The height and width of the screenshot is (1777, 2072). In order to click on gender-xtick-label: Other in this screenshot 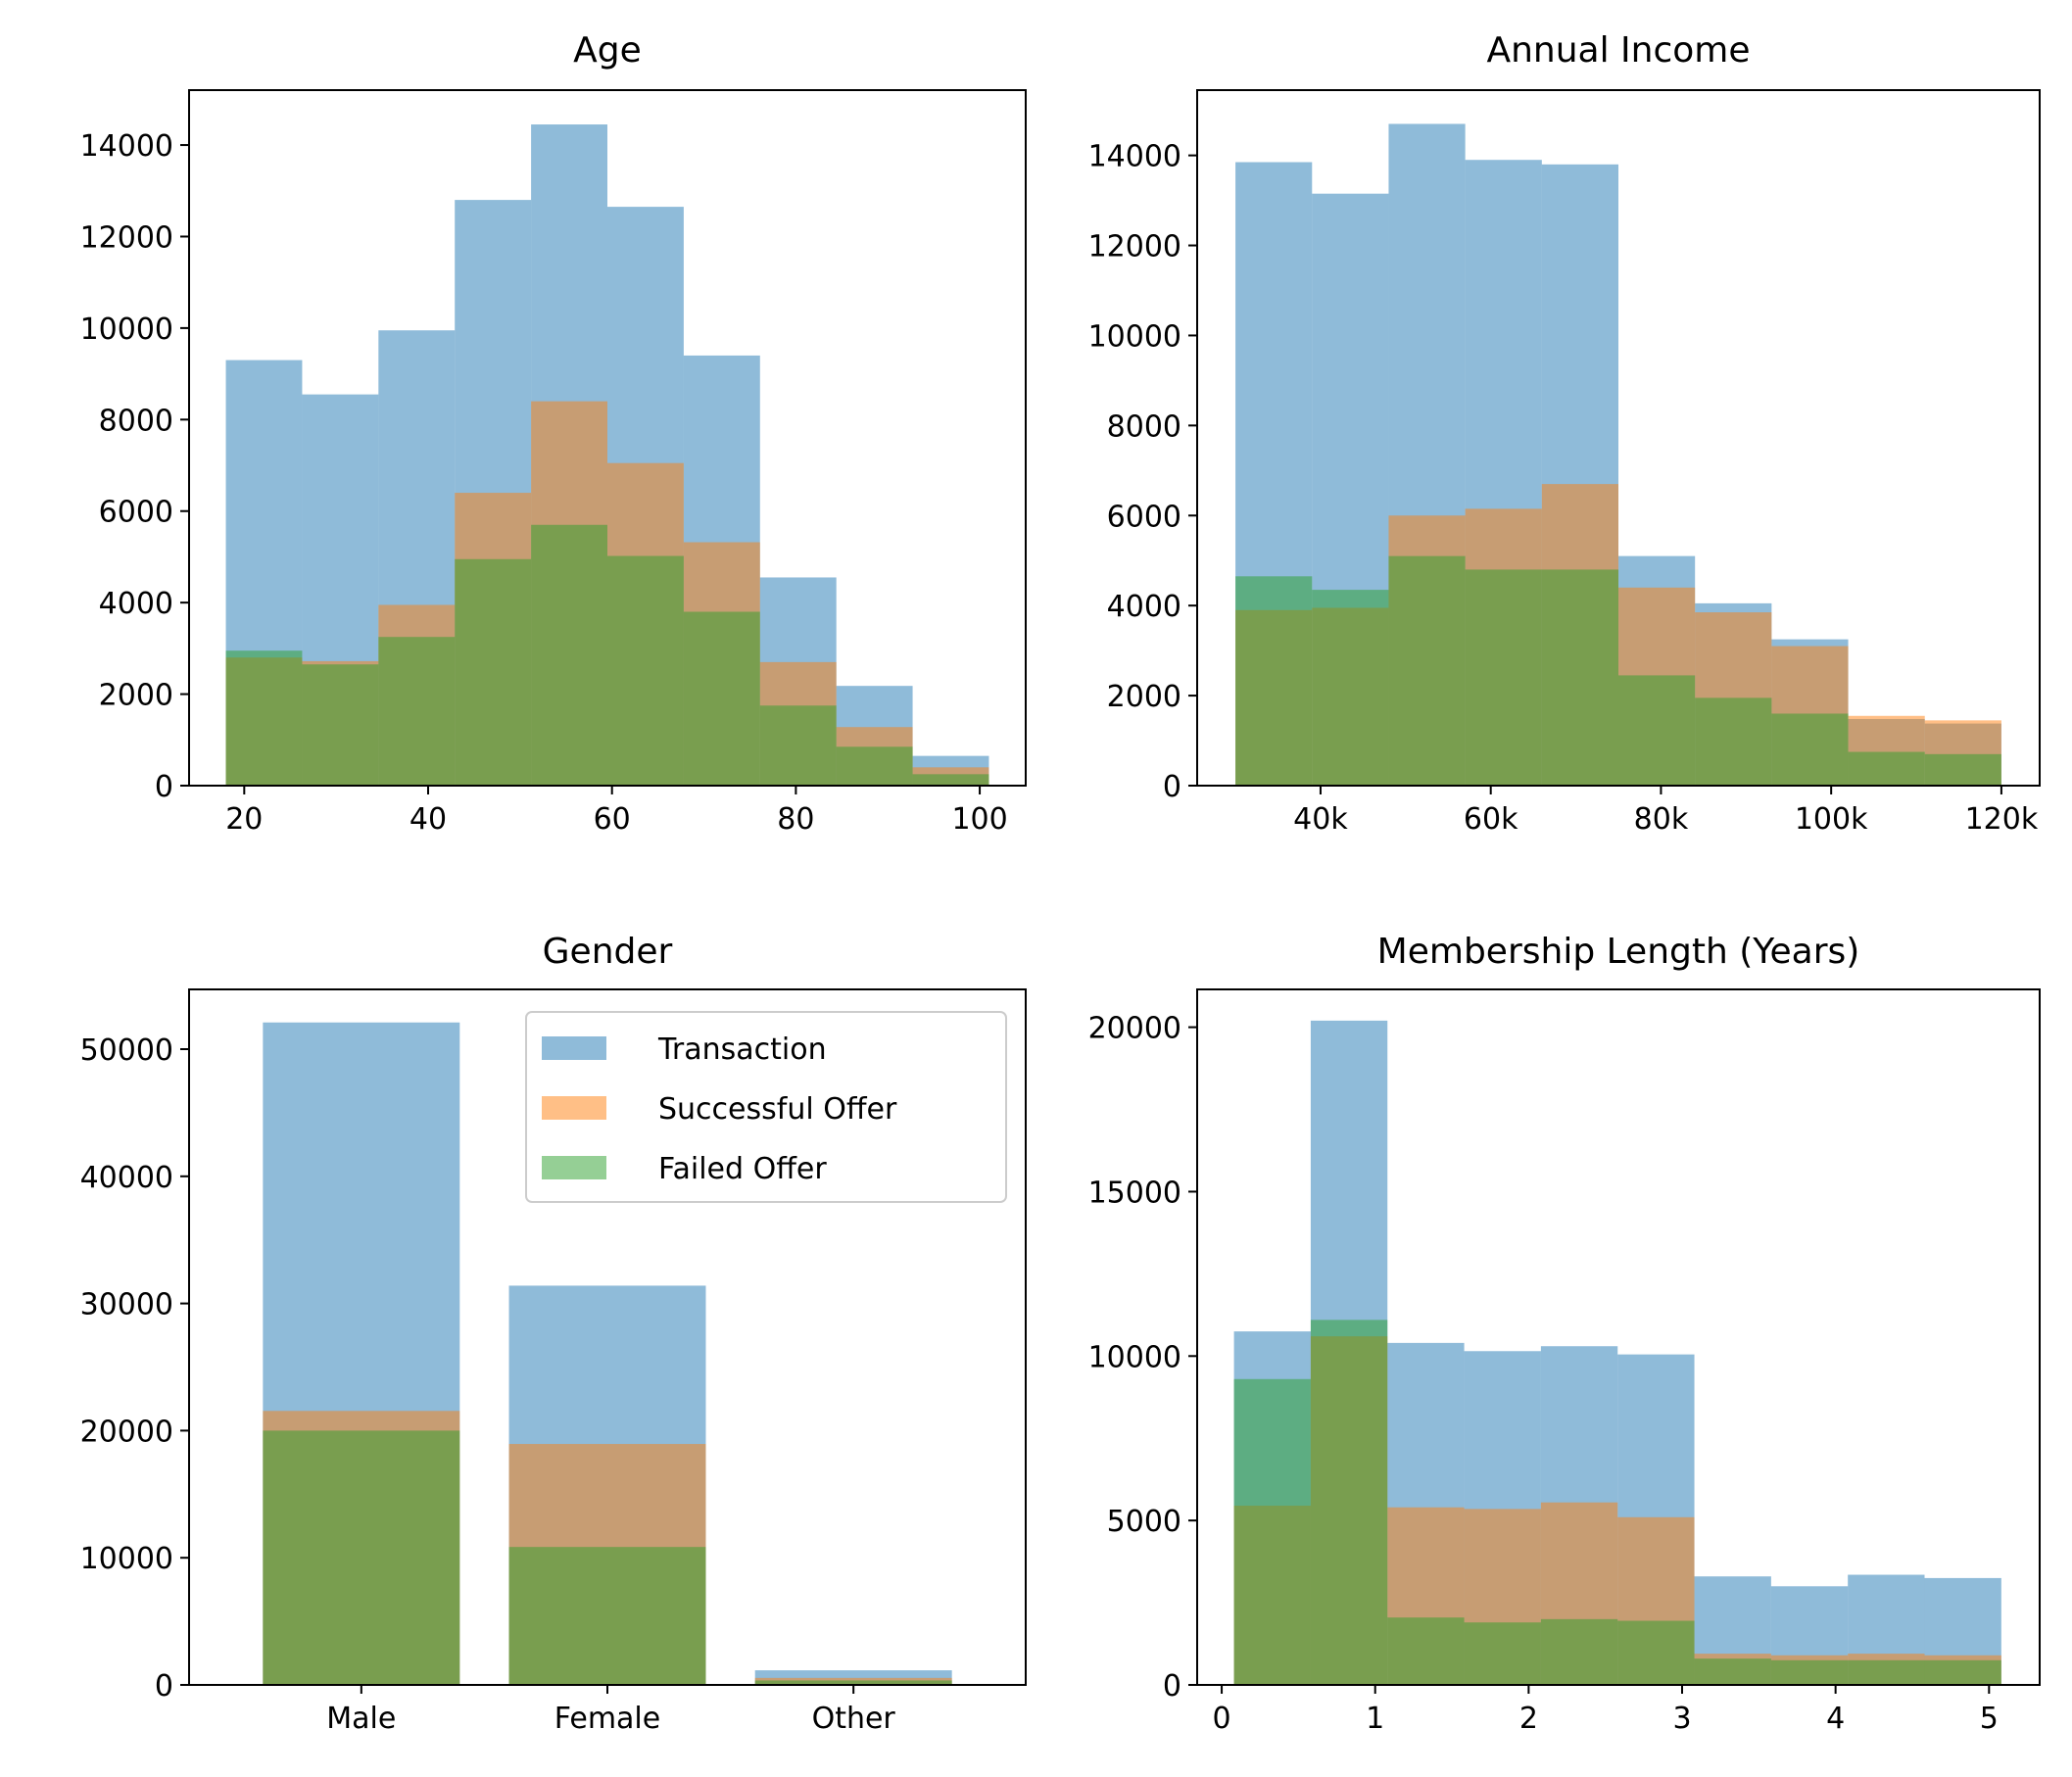, I will do `click(854, 1719)`.